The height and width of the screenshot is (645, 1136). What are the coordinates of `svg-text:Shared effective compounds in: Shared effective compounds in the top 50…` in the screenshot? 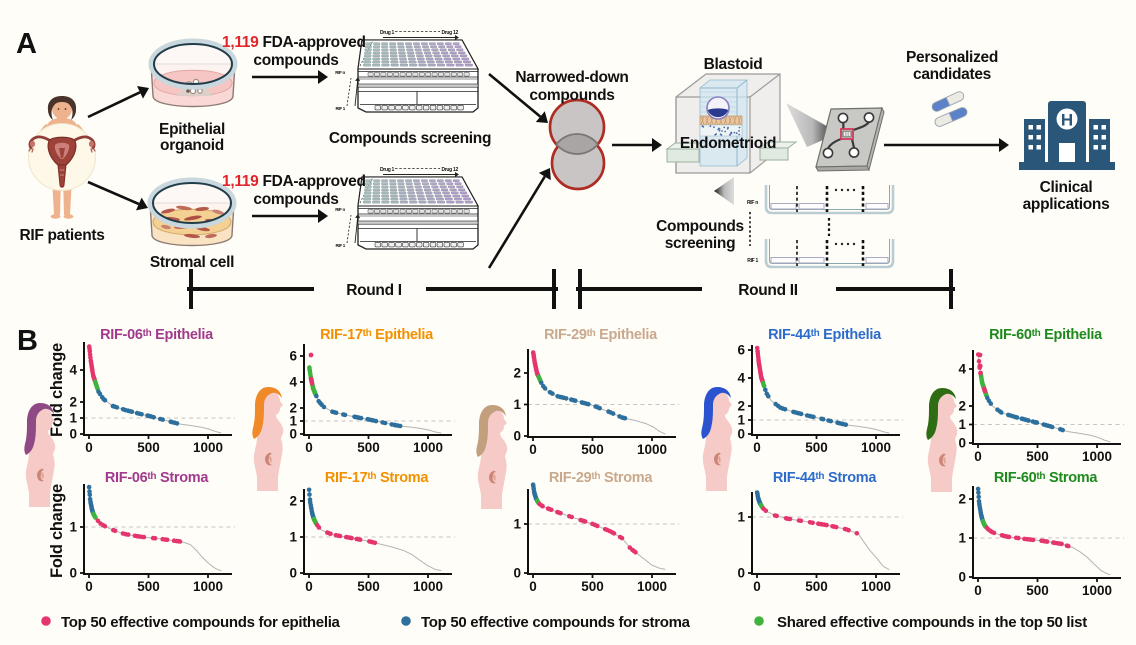 It's located at (932, 622).